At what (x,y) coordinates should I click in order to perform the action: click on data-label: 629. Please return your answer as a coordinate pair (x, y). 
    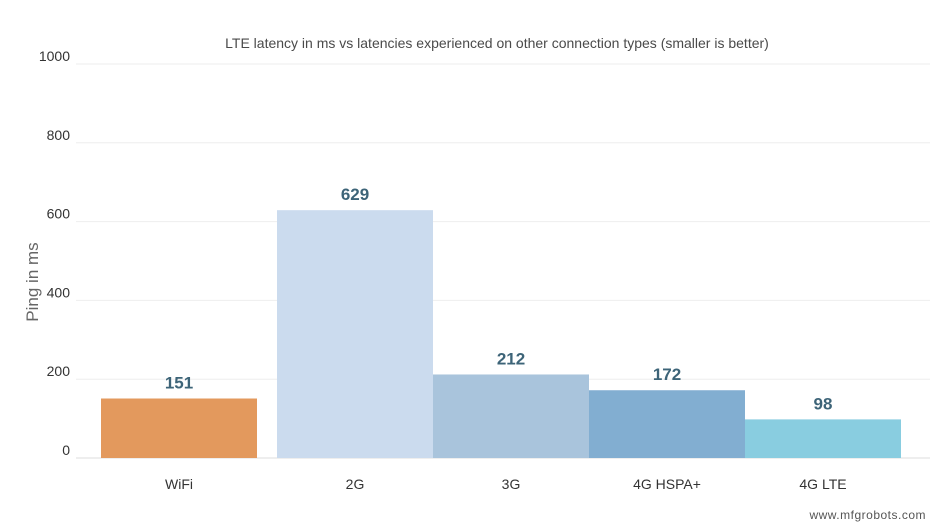
    Looking at the image, I should click on (355, 194).